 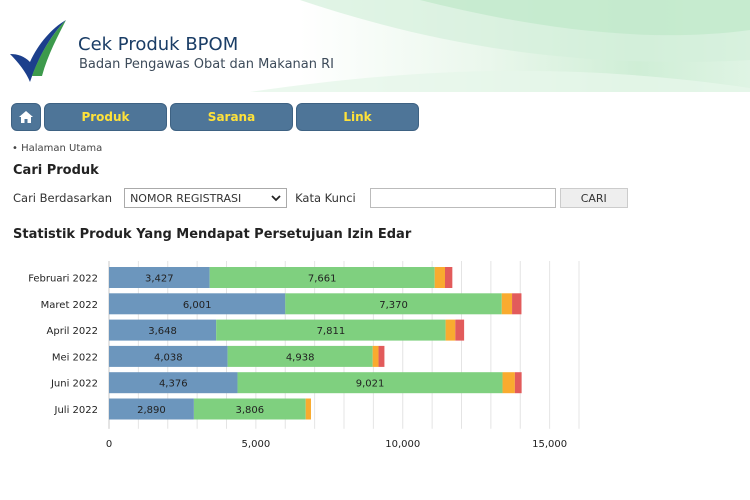 I want to click on nav-link: Link, so click(x=357, y=117).